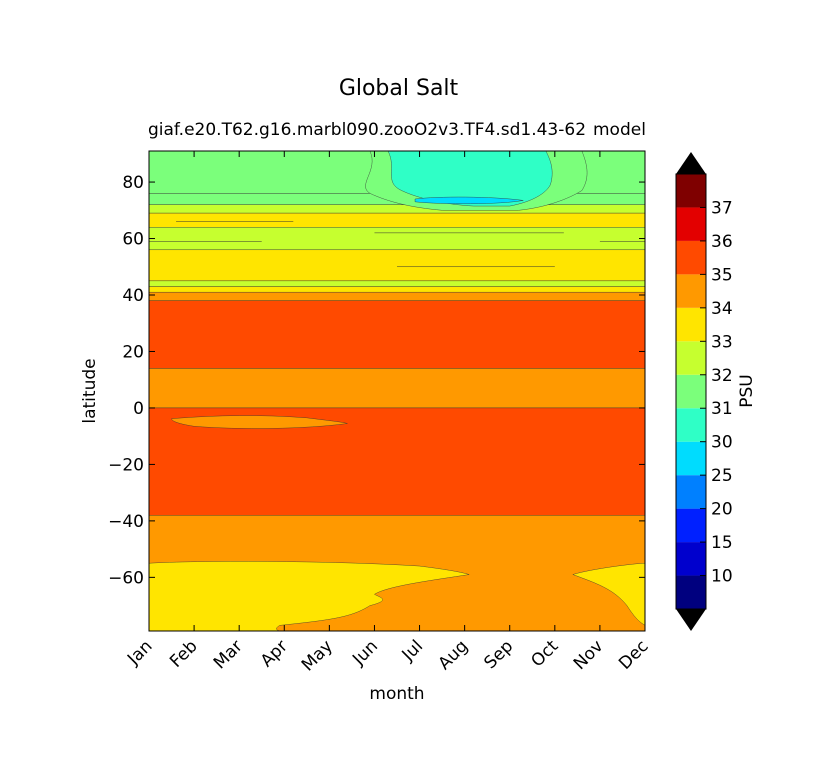  What do you see at coordinates (228, 654) in the screenshot?
I see `x-tick-label: Mar` at bounding box center [228, 654].